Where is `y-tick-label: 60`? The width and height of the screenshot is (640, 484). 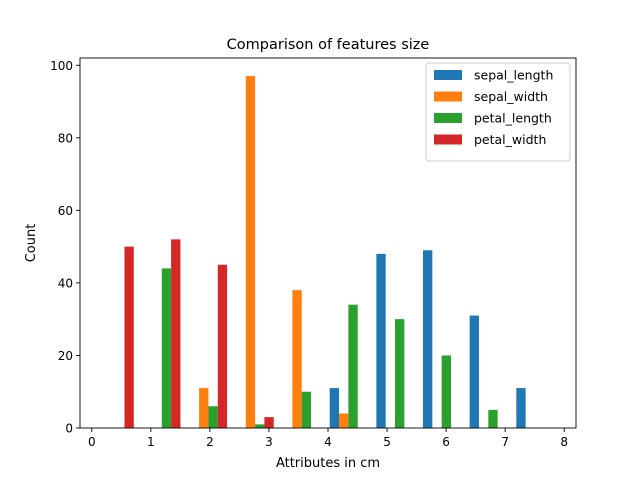
y-tick-label: 60 is located at coordinates (65, 211).